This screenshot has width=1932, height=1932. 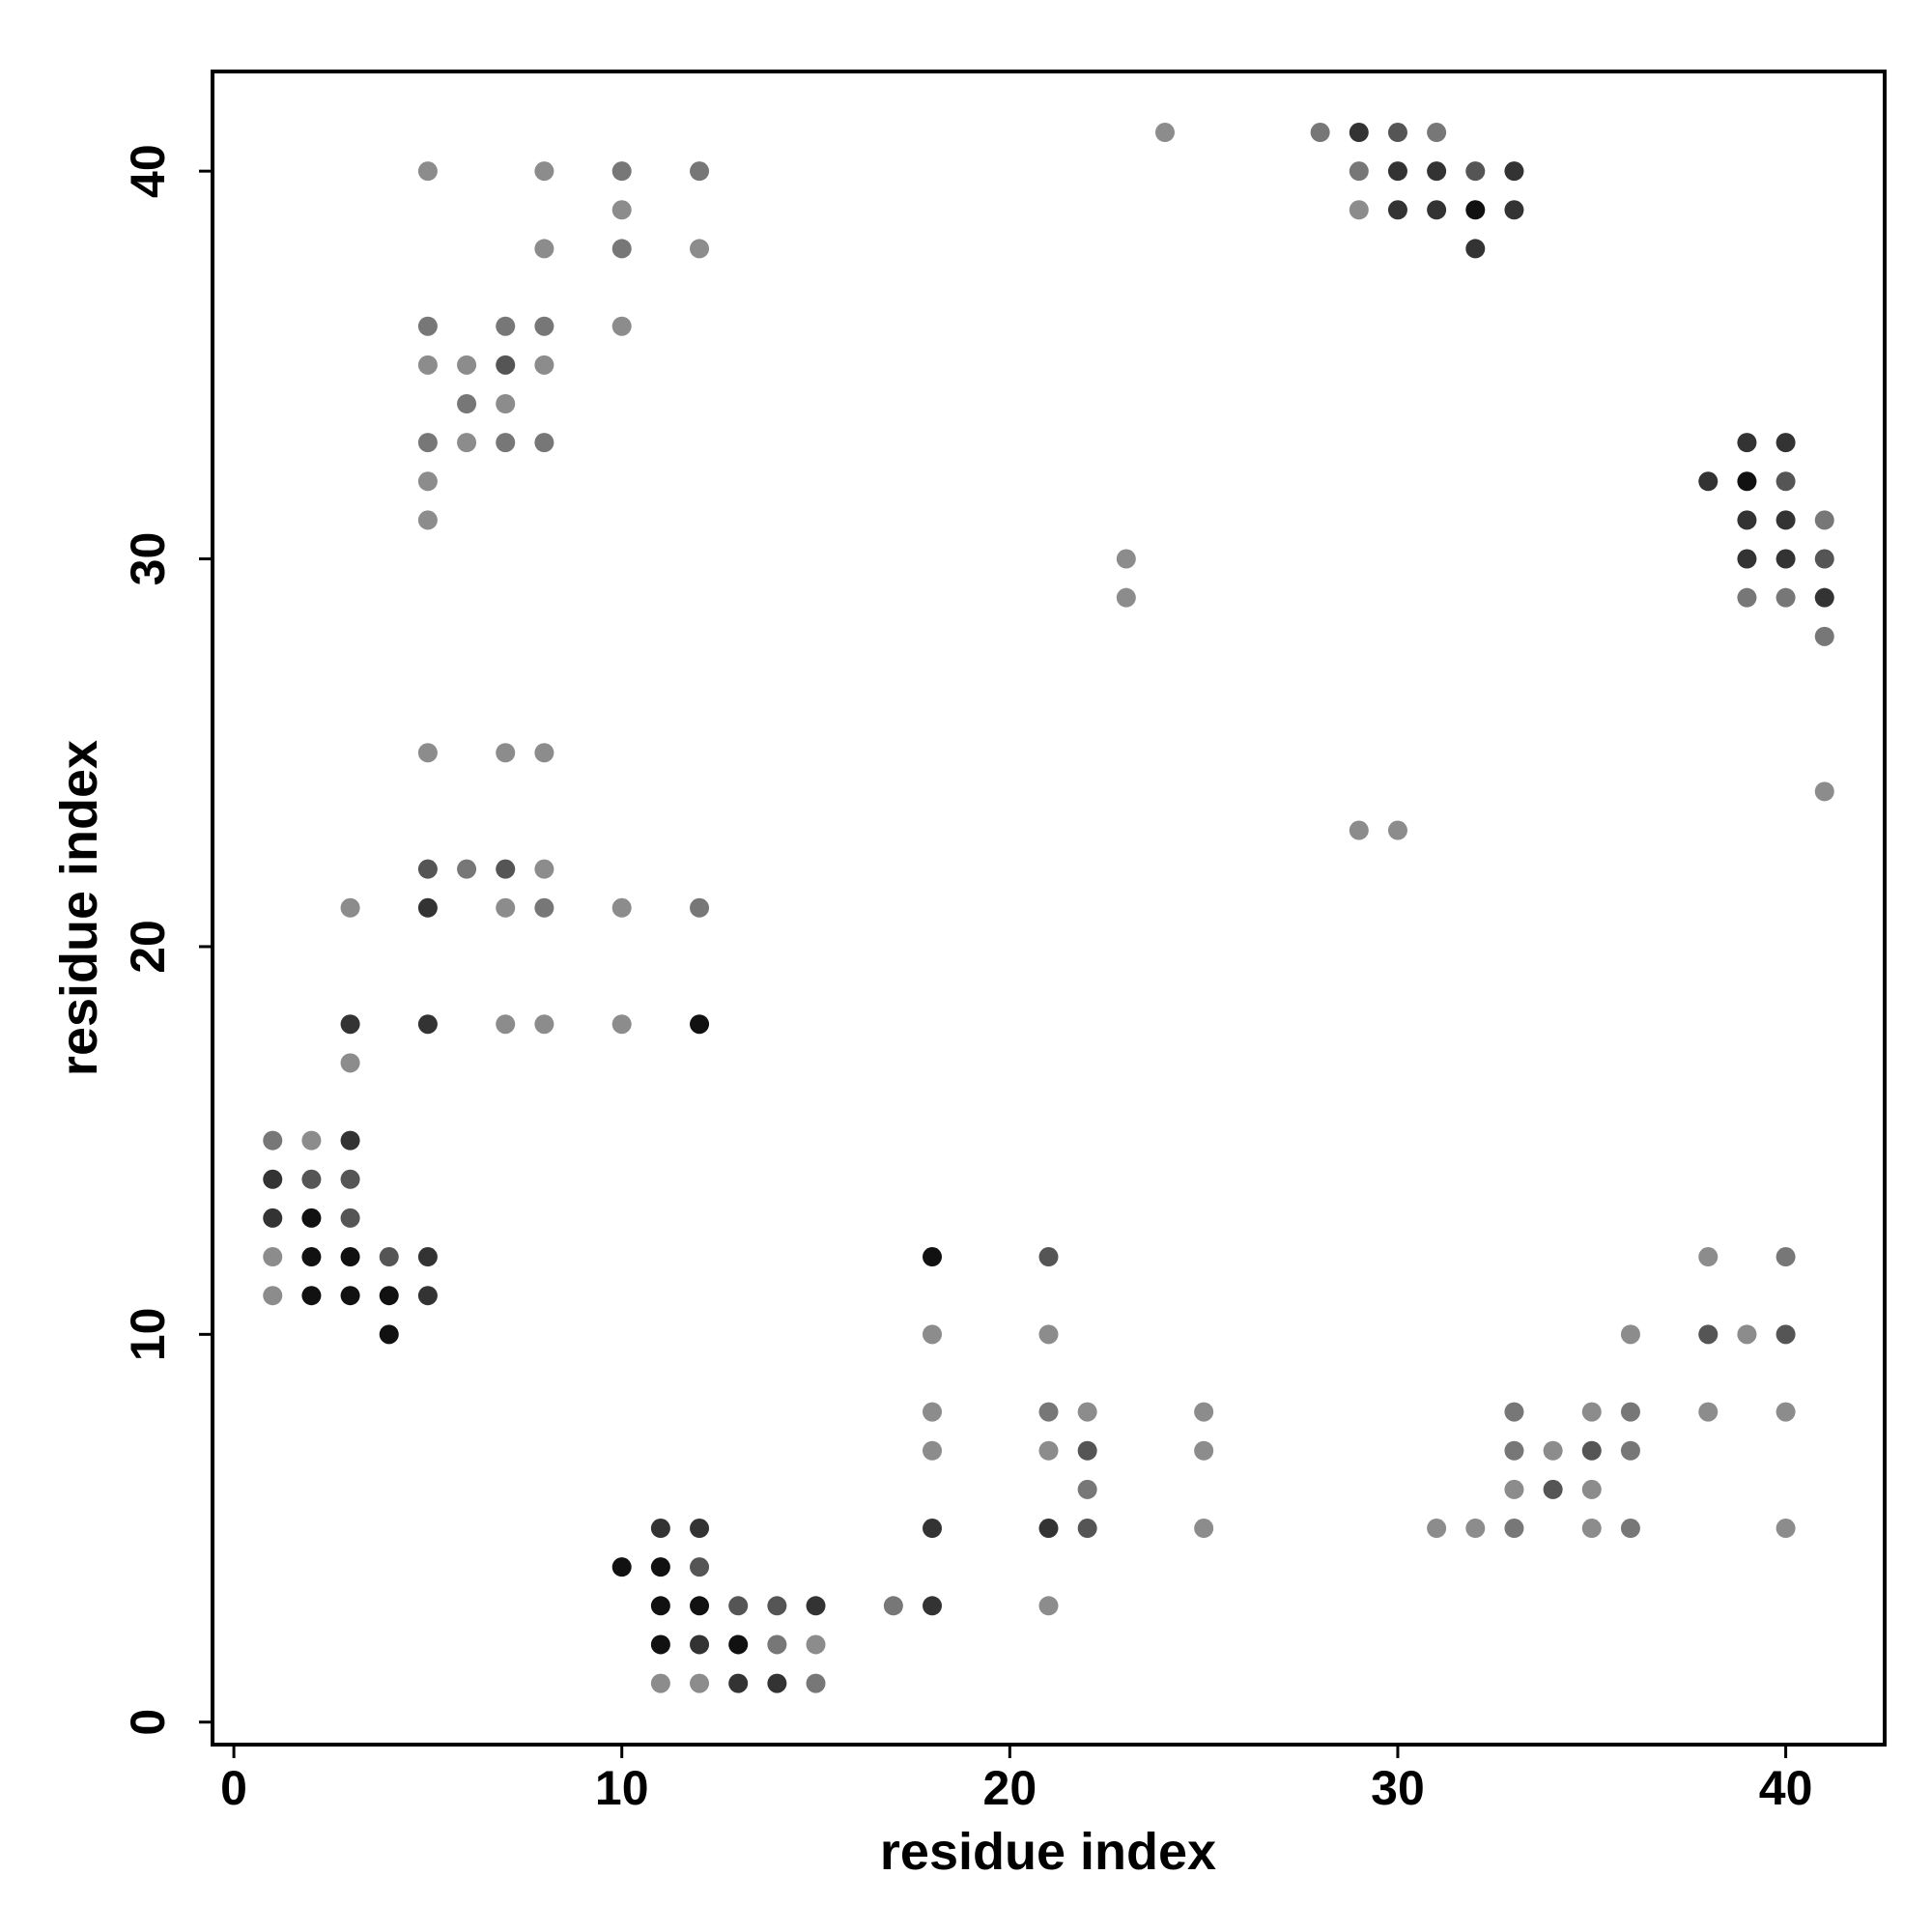 I want to click on y-axis-label: residue index, so click(x=79, y=908).